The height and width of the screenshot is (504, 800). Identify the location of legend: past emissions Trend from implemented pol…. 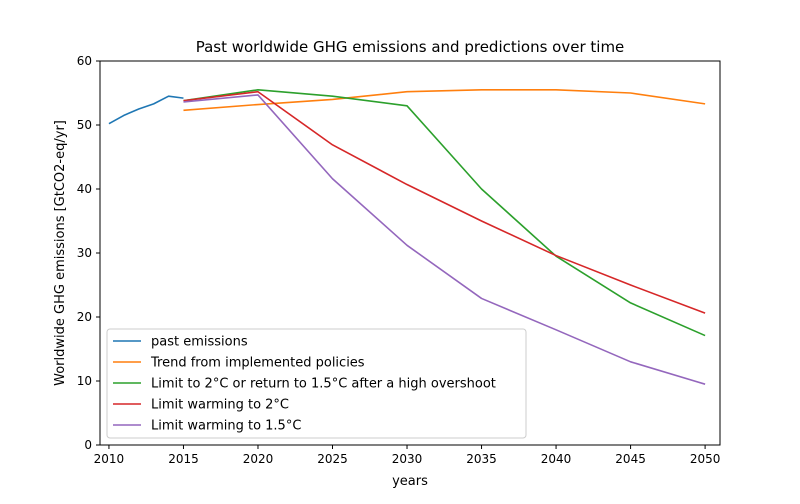
(316, 383).